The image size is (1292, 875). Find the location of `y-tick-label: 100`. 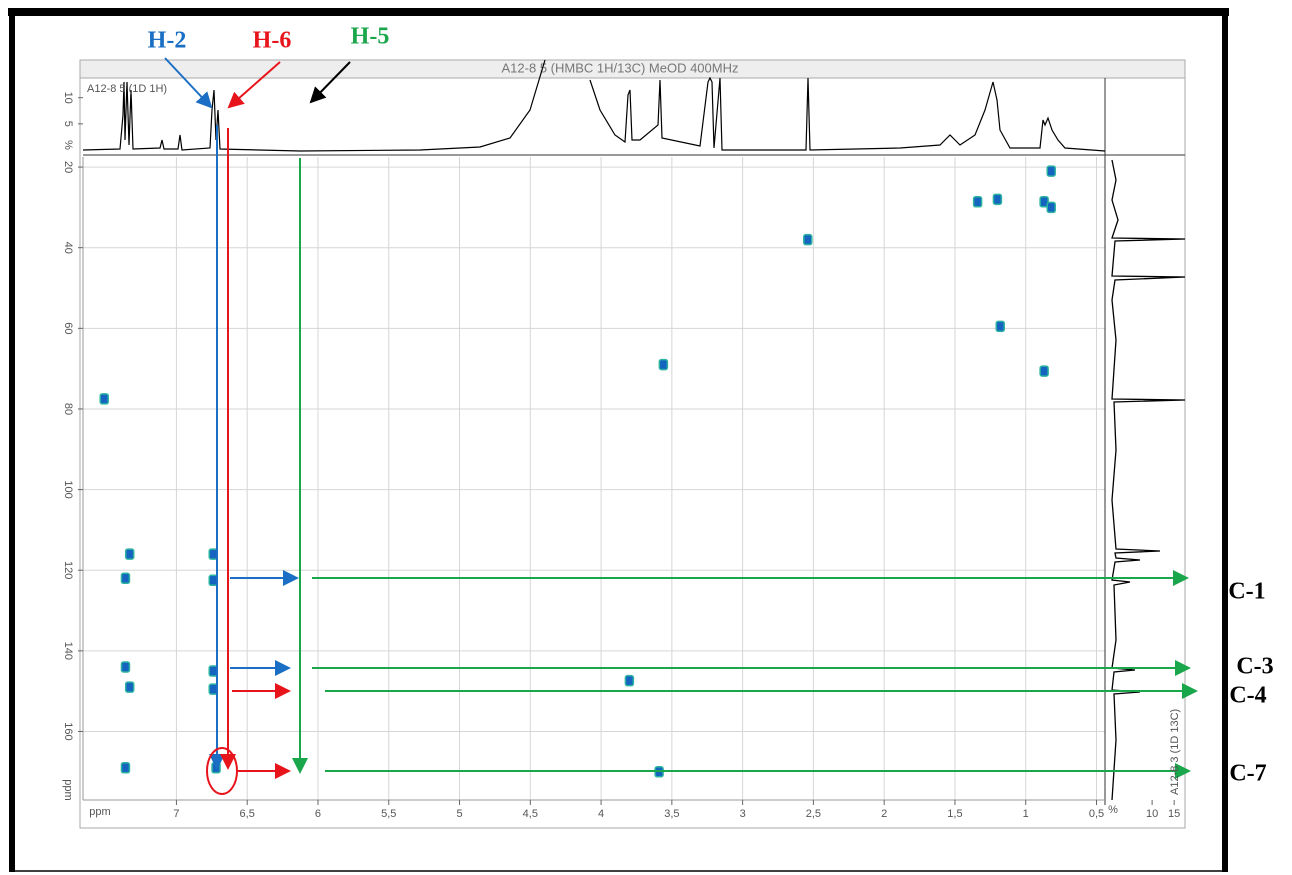

y-tick-label: 100 is located at coordinates (68, 489).